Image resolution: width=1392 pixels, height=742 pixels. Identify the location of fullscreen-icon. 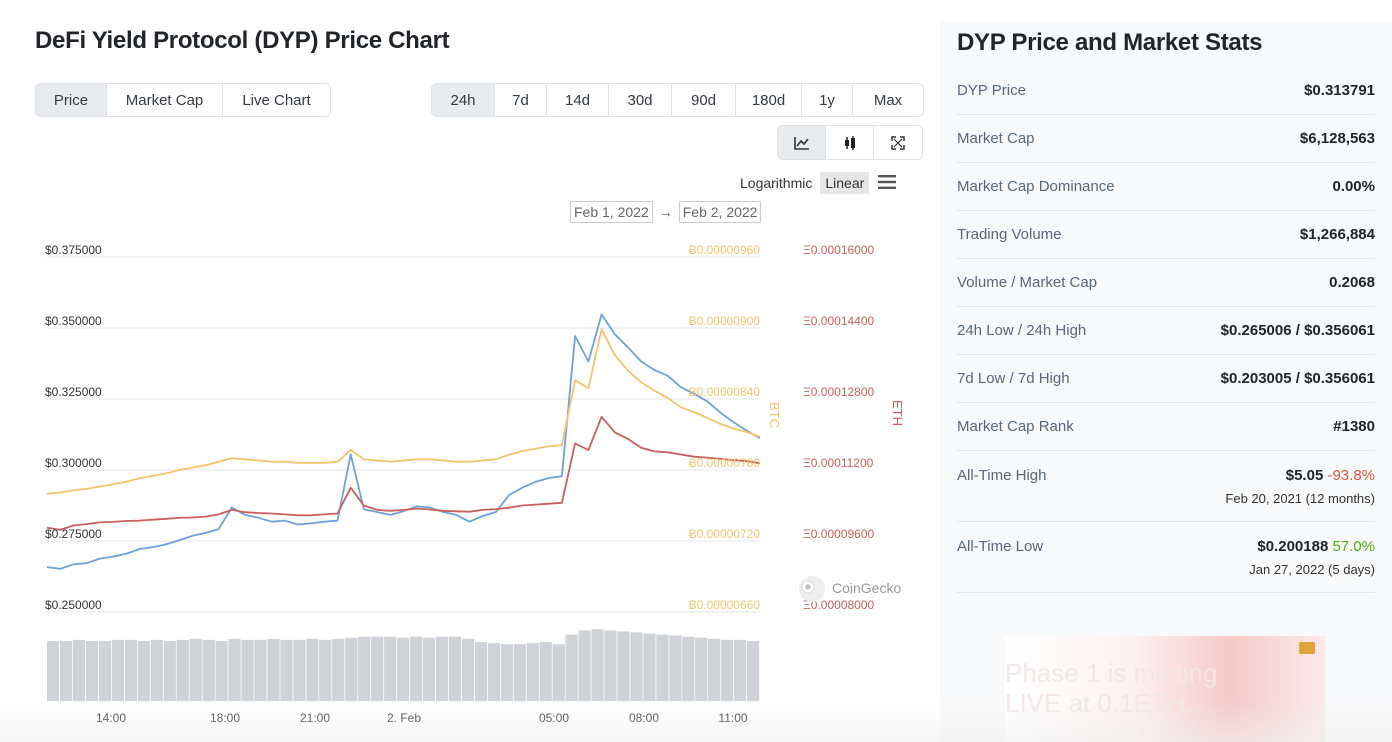
(898, 142).